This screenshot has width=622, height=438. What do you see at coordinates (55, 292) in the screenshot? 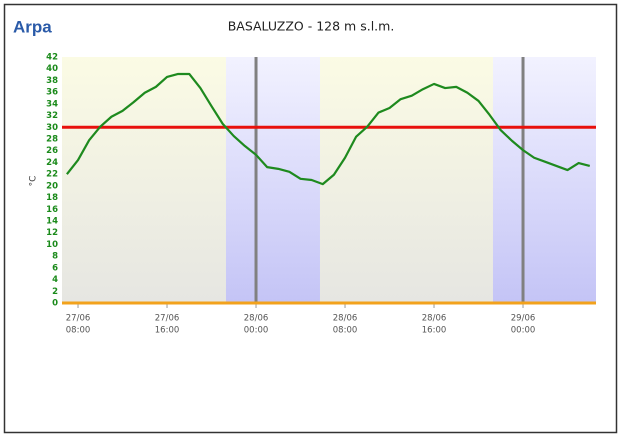
I see `y-tick-label: 2` at bounding box center [55, 292].